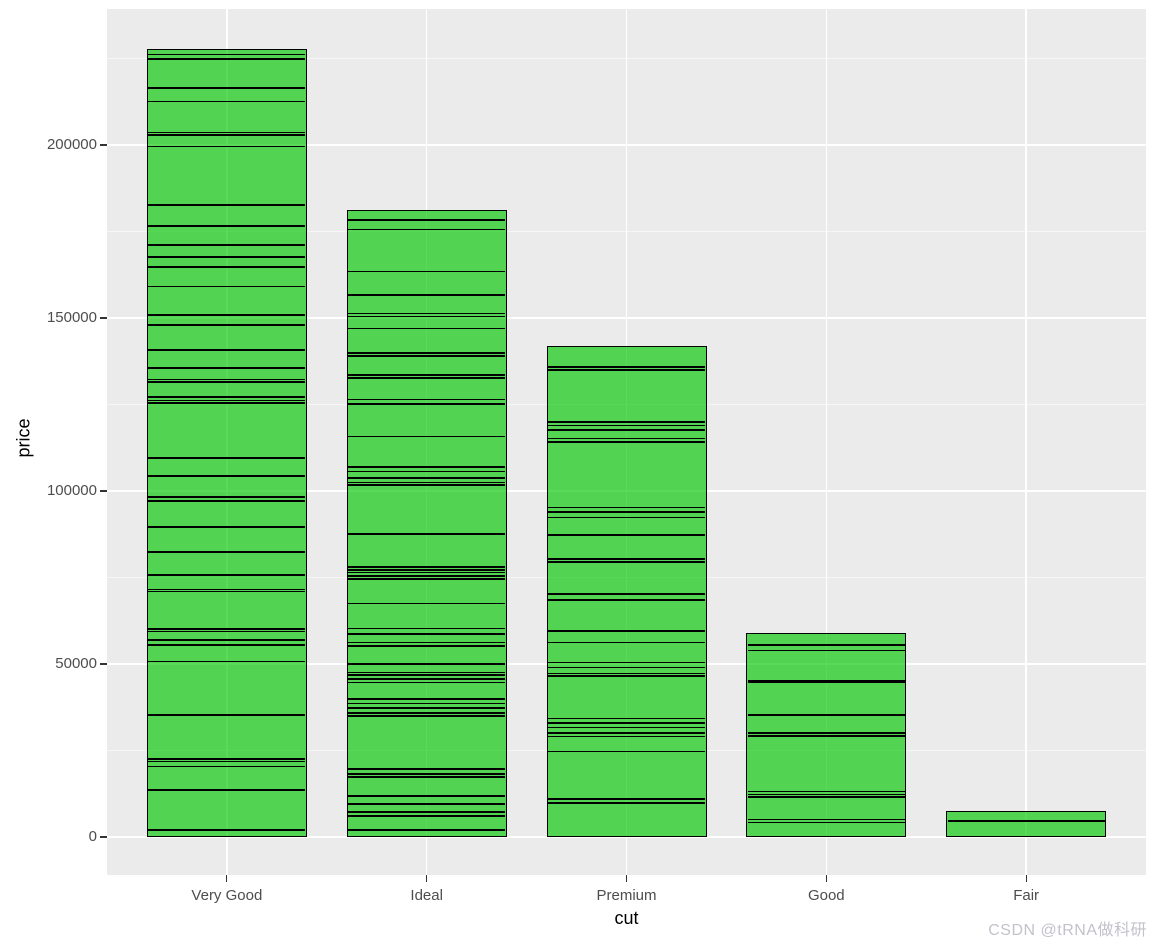 This screenshot has width=1153, height=942. Describe the element at coordinates (226, 443) in the screenshot. I see `bar-very-good` at that location.